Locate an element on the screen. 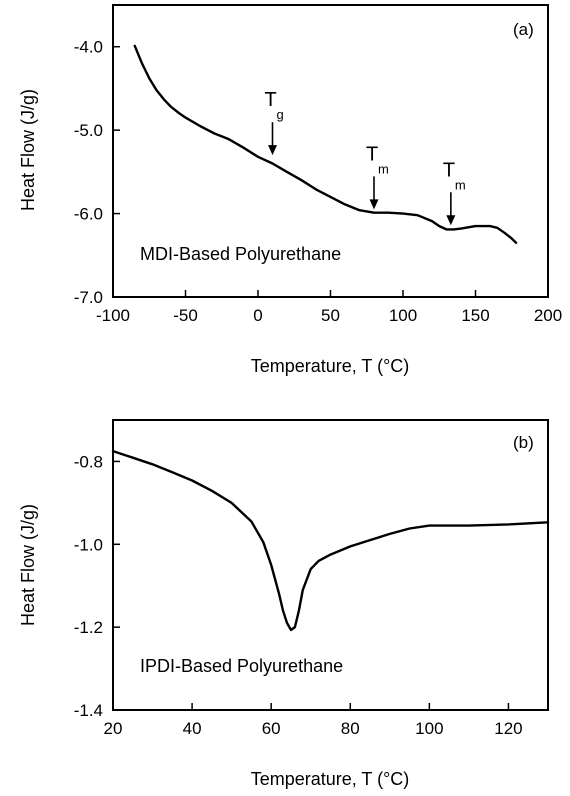  y-tick-label: -6.0 is located at coordinates (88, 214).